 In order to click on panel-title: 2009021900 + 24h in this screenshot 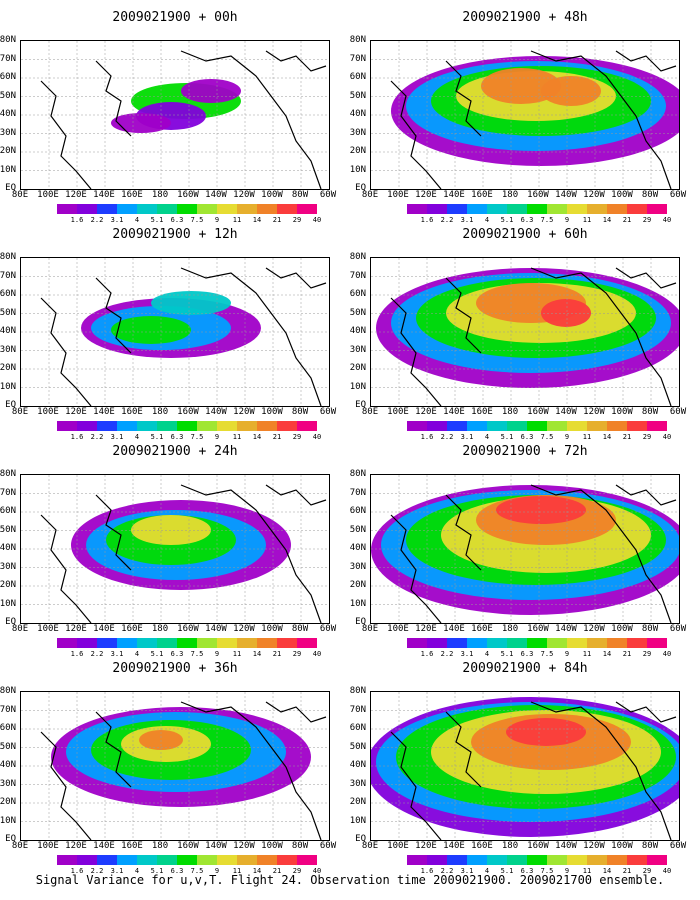, I will do `click(175, 451)`.